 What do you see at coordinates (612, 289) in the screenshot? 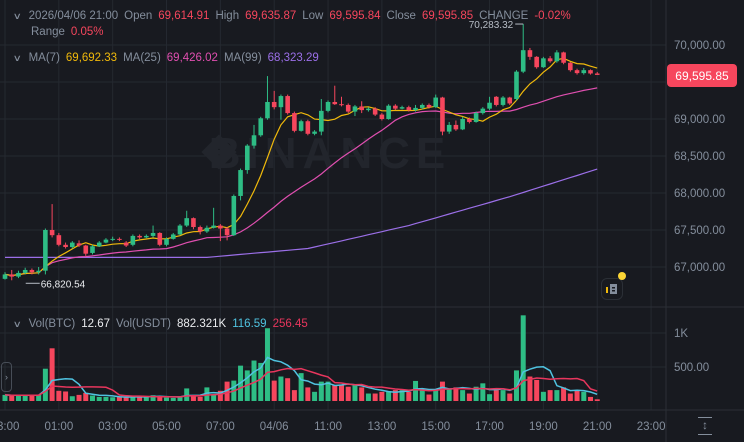
I see `indicator-tool-button` at bounding box center [612, 289].